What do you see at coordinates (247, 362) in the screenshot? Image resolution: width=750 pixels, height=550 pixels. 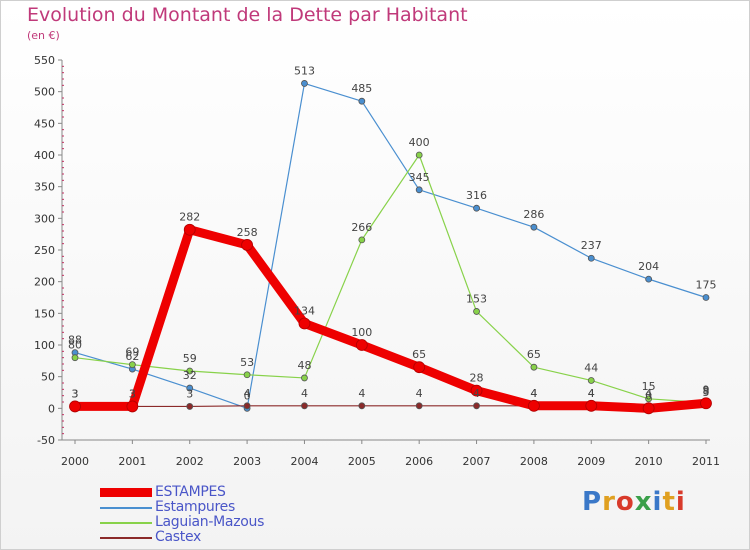 I see `data-label: 53` at bounding box center [247, 362].